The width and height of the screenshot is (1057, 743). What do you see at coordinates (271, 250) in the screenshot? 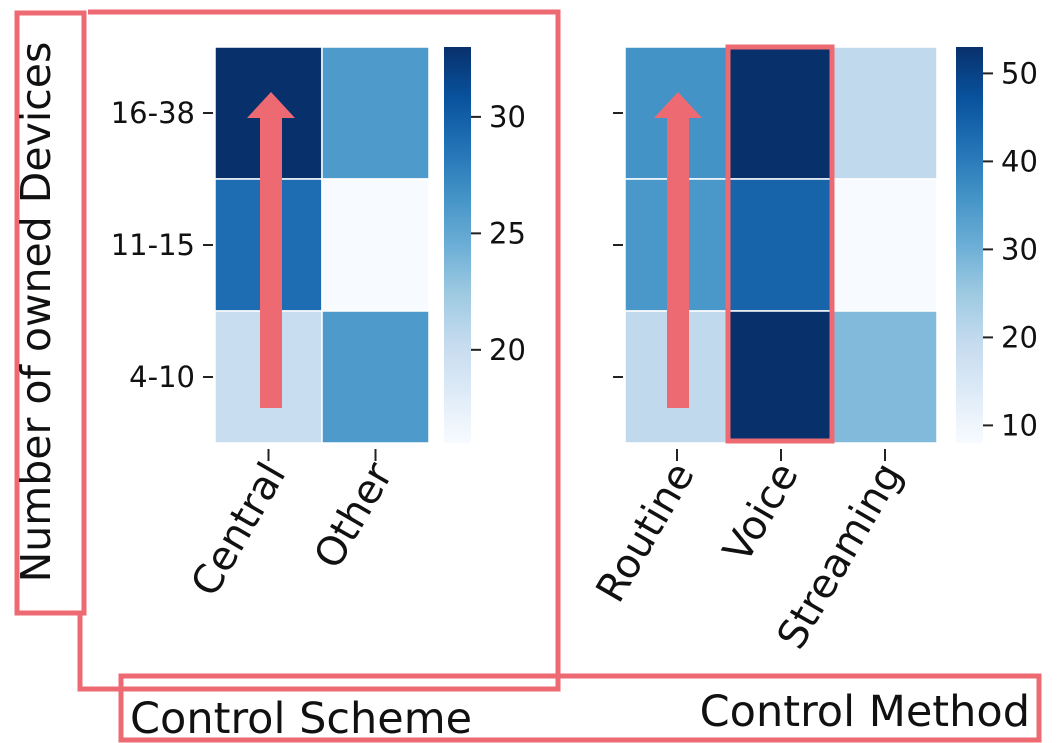
I see `trend-arrow-central` at bounding box center [271, 250].